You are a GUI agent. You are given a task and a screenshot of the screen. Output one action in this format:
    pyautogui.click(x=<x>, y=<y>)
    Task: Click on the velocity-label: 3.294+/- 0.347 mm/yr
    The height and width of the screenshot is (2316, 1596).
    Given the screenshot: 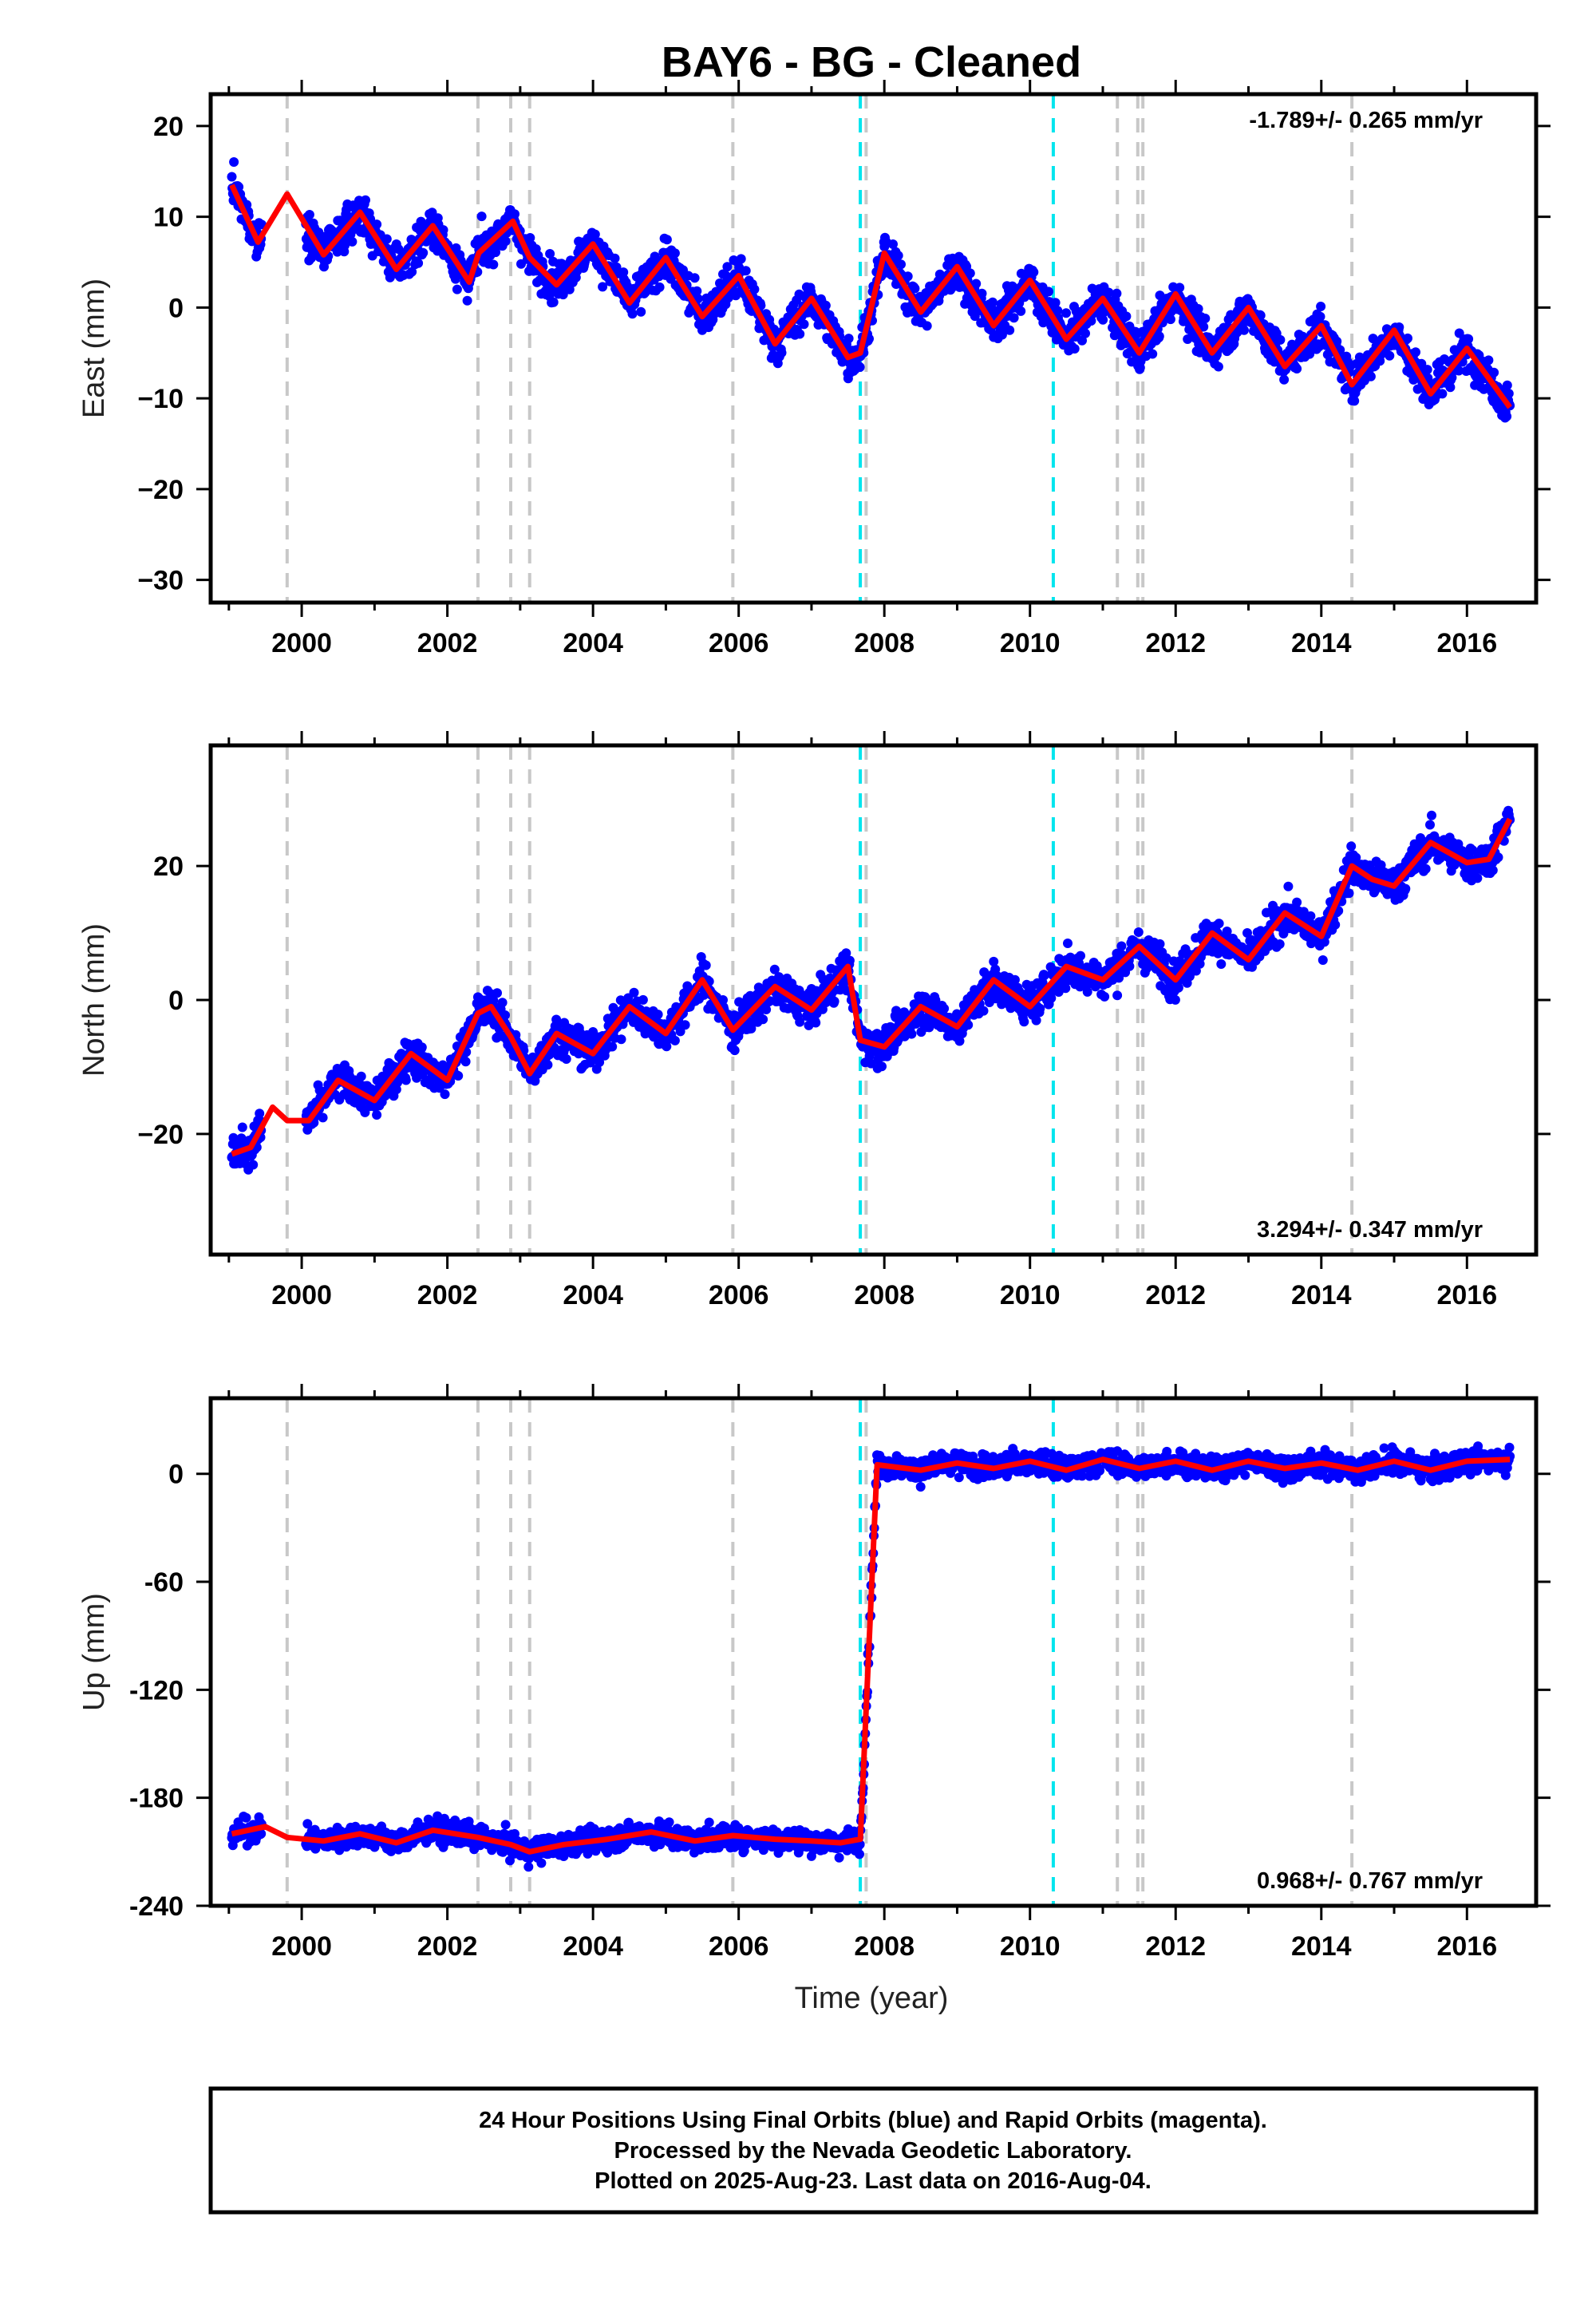 What is the action you would take?
    pyautogui.click(x=1370, y=1230)
    